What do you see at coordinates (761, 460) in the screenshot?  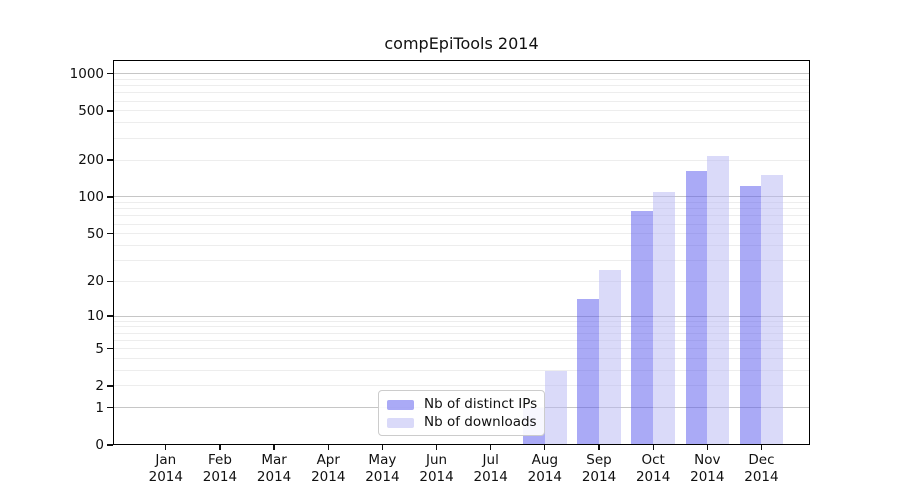 I see `x-tick-month: Dec` at bounding box center [761, 460].